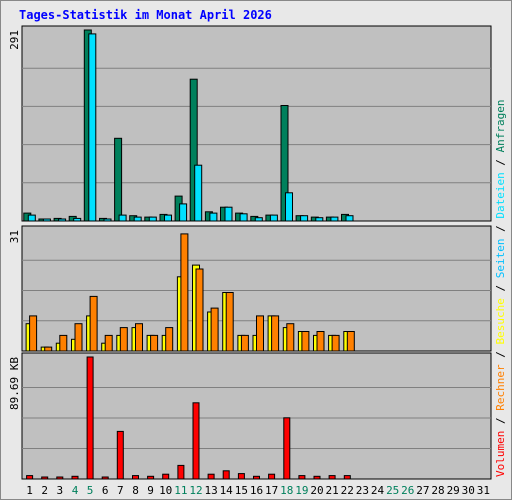 The height and width of the screenshot is (500, 512). Describe the element at coordinates (437, 490) in the screenshot. I see `x-tick-label: 28` at that location.